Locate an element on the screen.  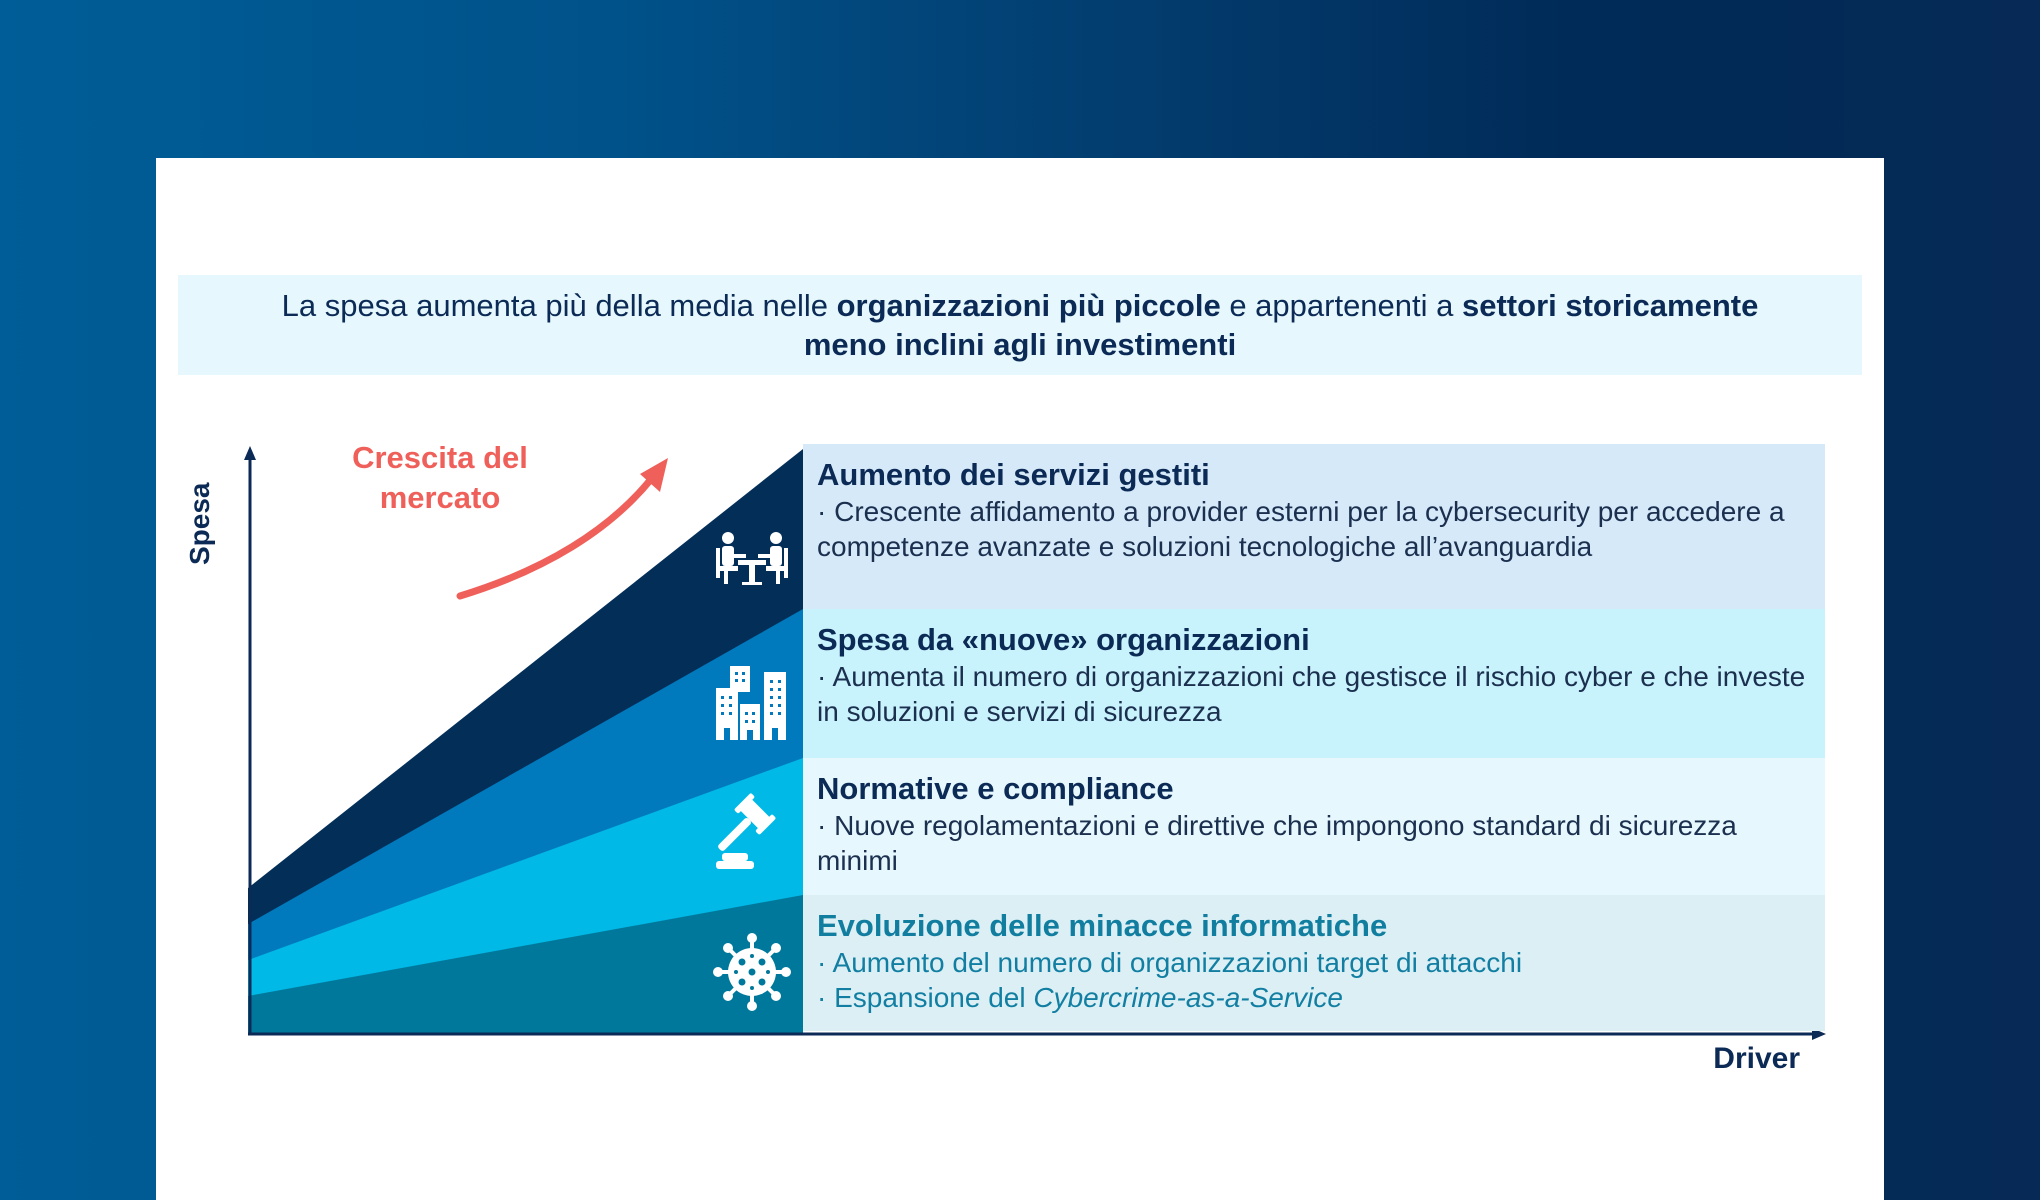
driver-bullet: · Espansione del Cybercrime-as-a-Service is located at coordinates (1314, 997).